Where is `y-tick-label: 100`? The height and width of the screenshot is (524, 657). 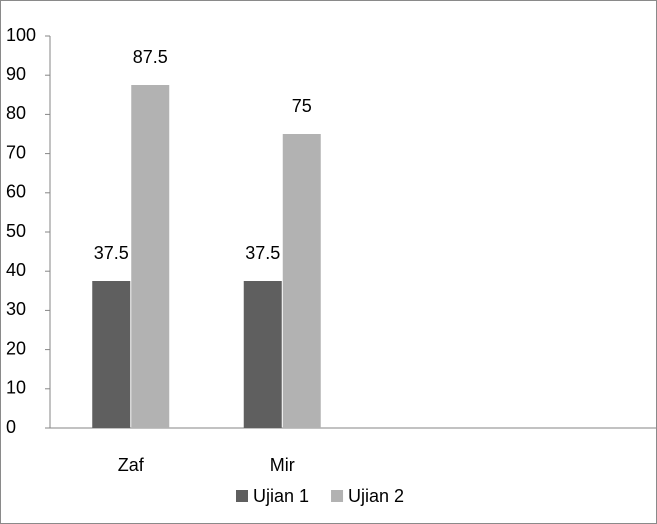 y-tick-label: 100 is located at coordinates (21, 35).